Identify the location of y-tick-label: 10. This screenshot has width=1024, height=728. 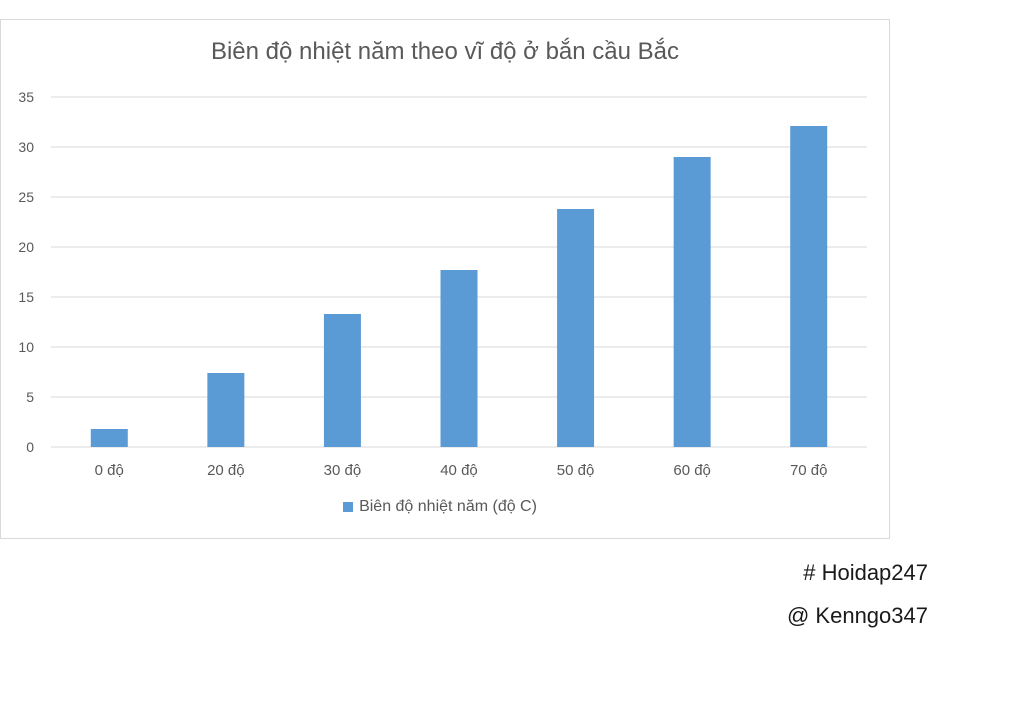
(26, 347).